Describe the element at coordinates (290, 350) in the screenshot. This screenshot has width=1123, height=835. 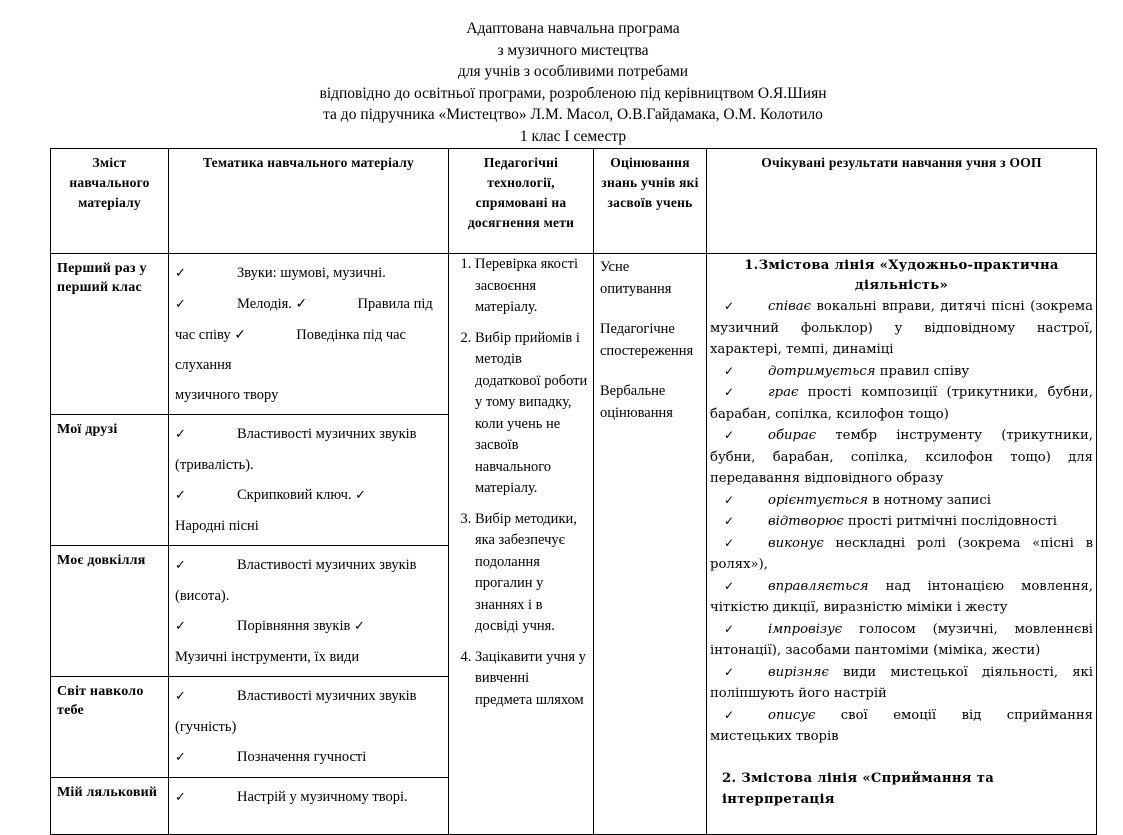
I see `theme-item: ✓ Поведінка під час слухання` at that location.